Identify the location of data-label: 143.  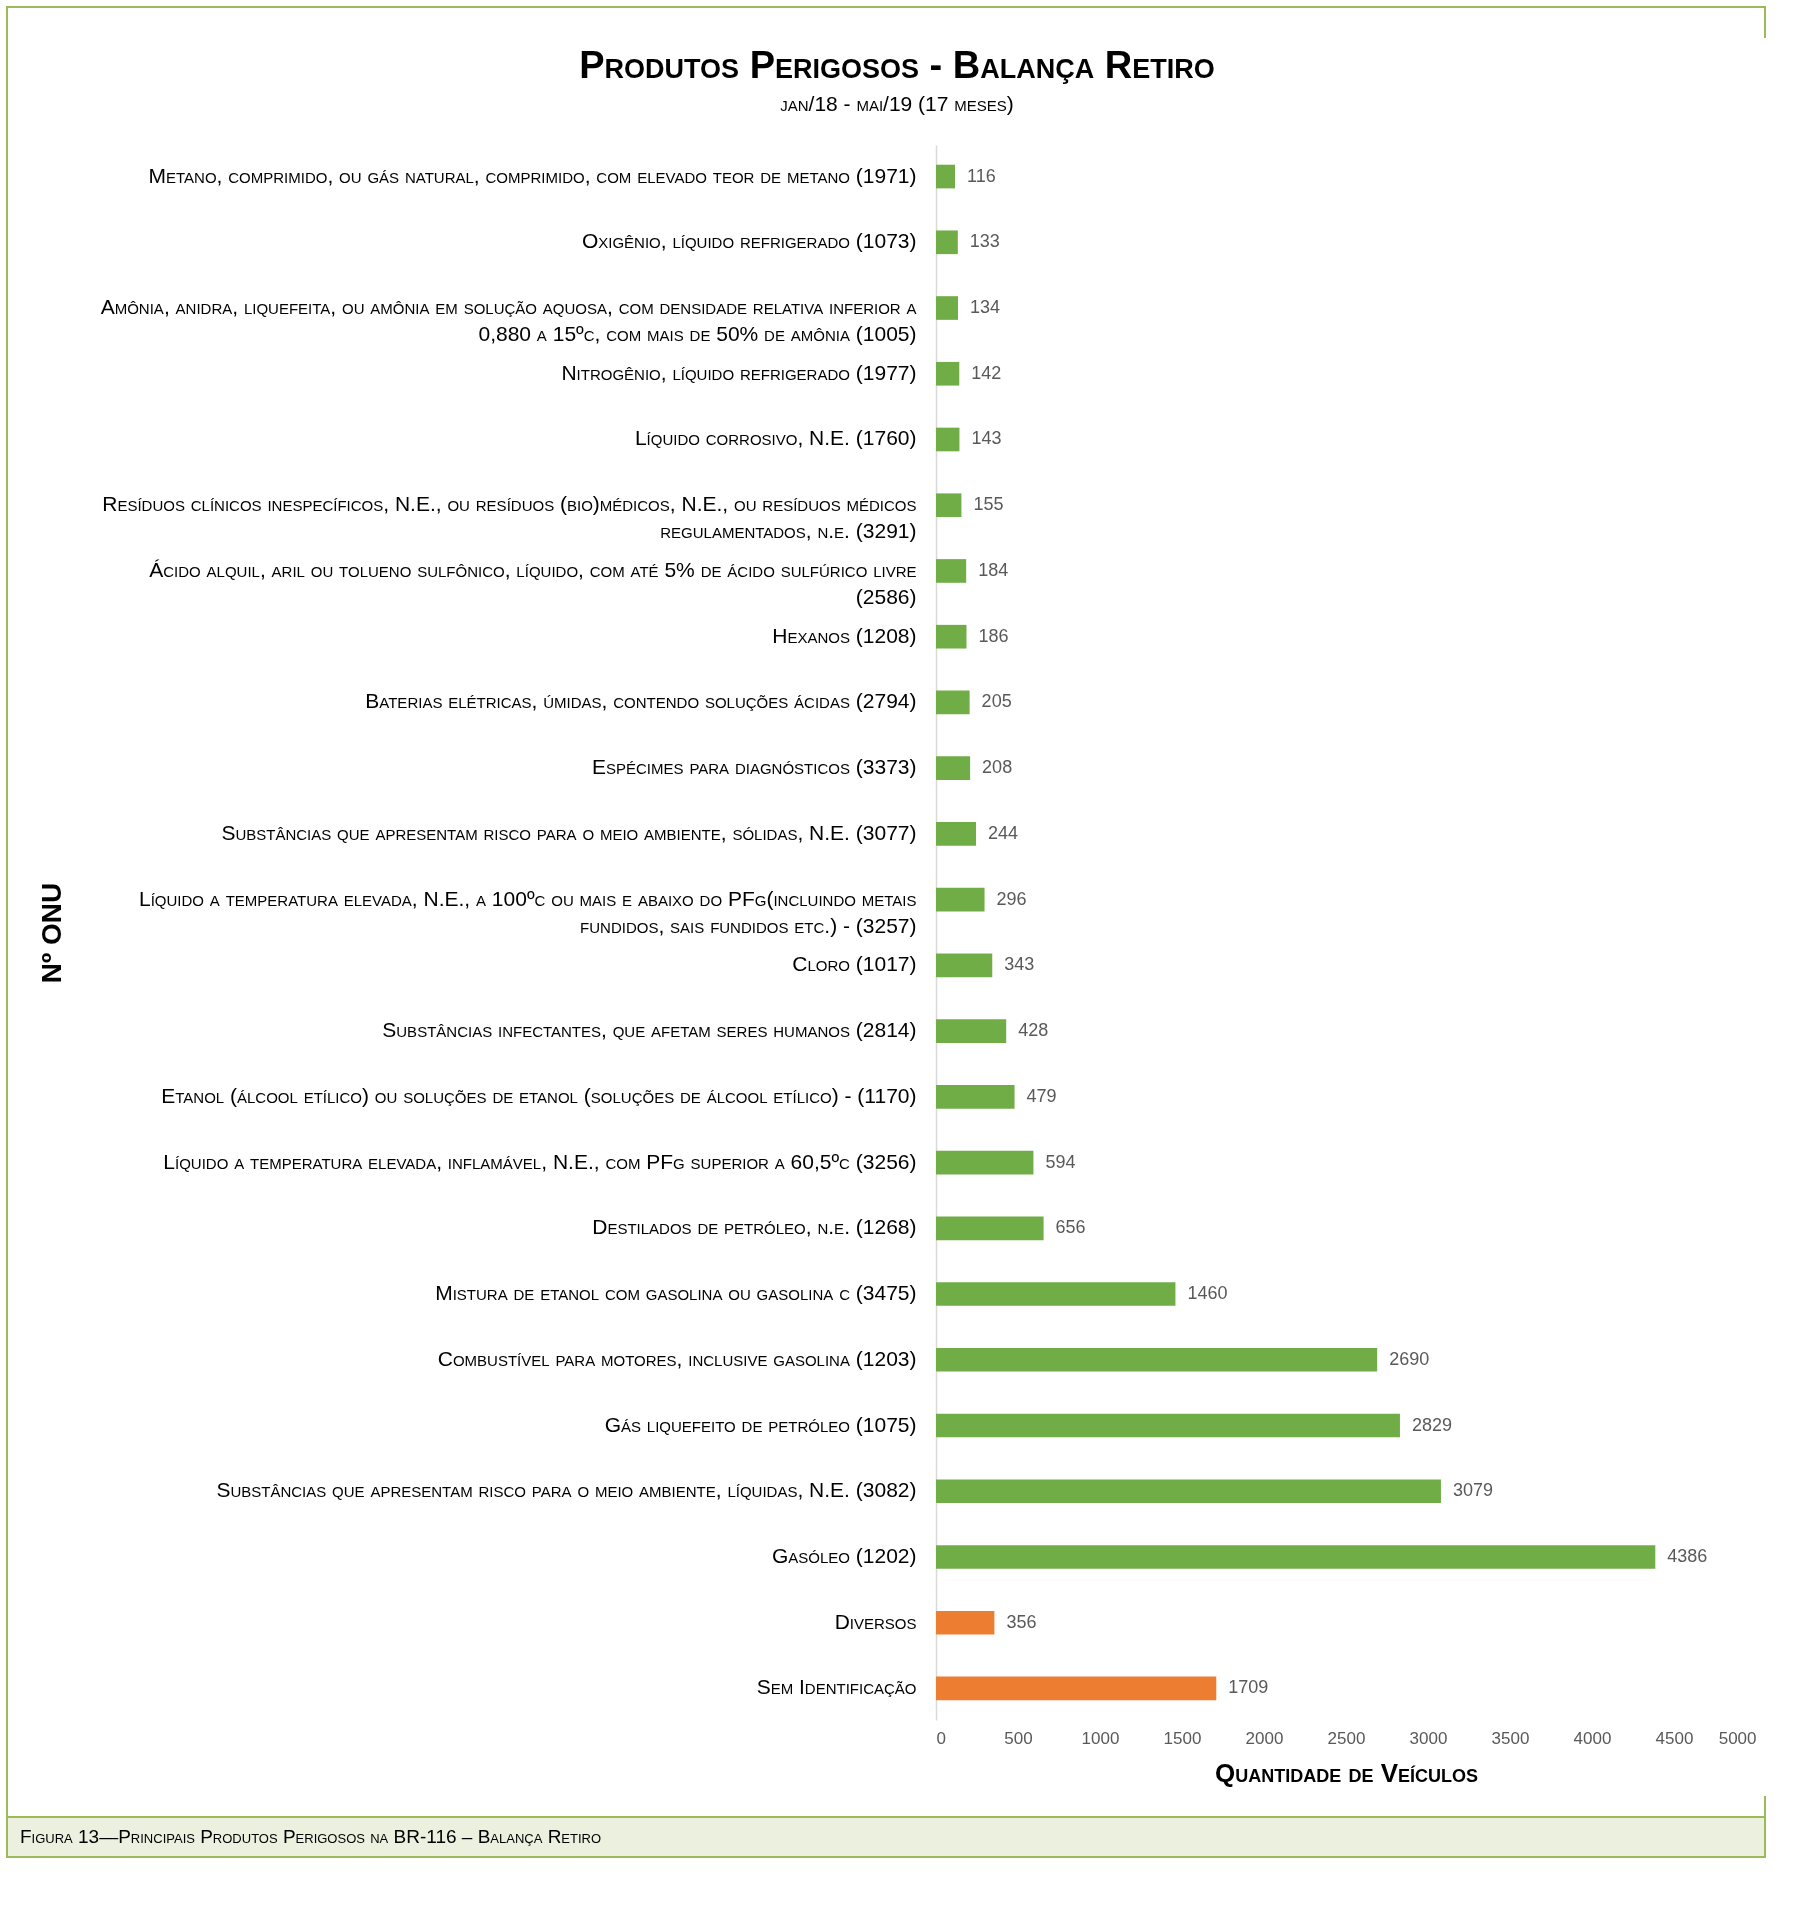
(986, 438).